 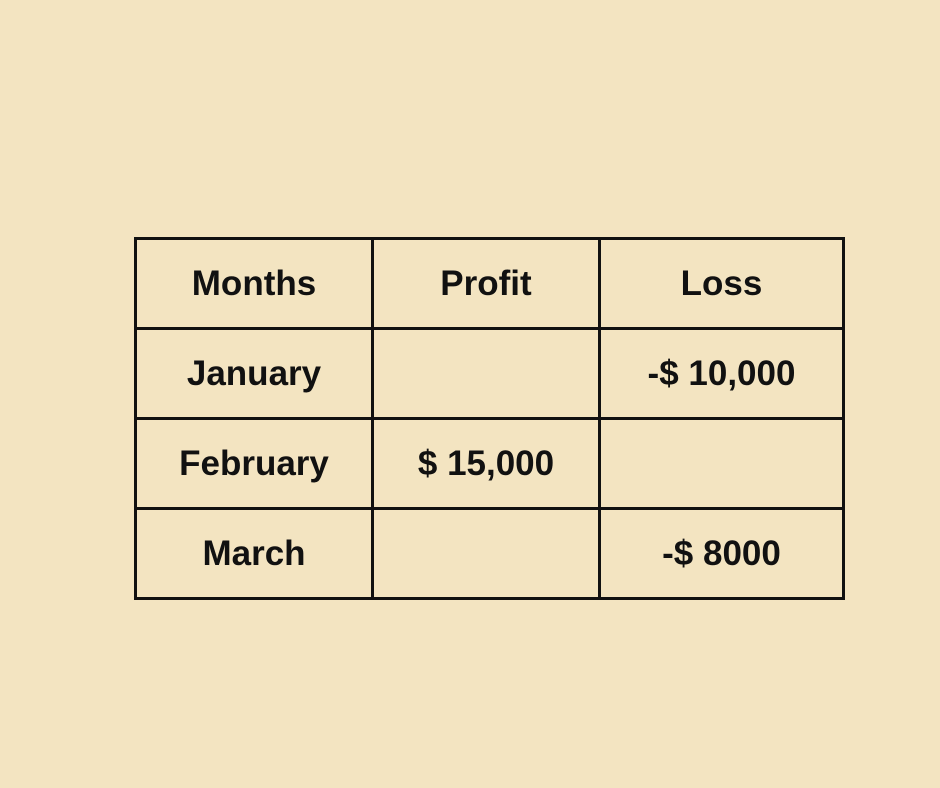 What do you see at coordinates (721, 283) in the screenshot?
I see `header-loss: Loss` at bounding box center [721, 283].